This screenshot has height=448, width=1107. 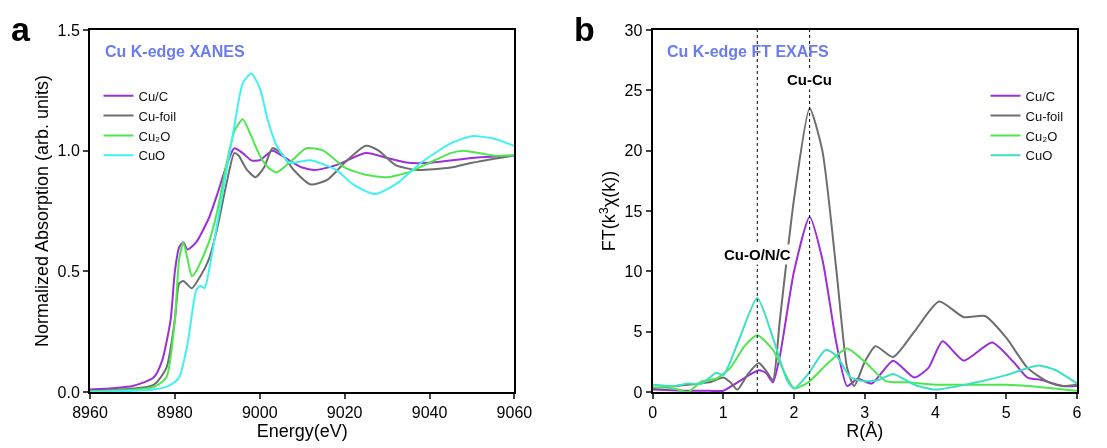 What do you see at coordinates (21, 29) in the screenshot?
I see `text: a` at bounding box center [21, 29].